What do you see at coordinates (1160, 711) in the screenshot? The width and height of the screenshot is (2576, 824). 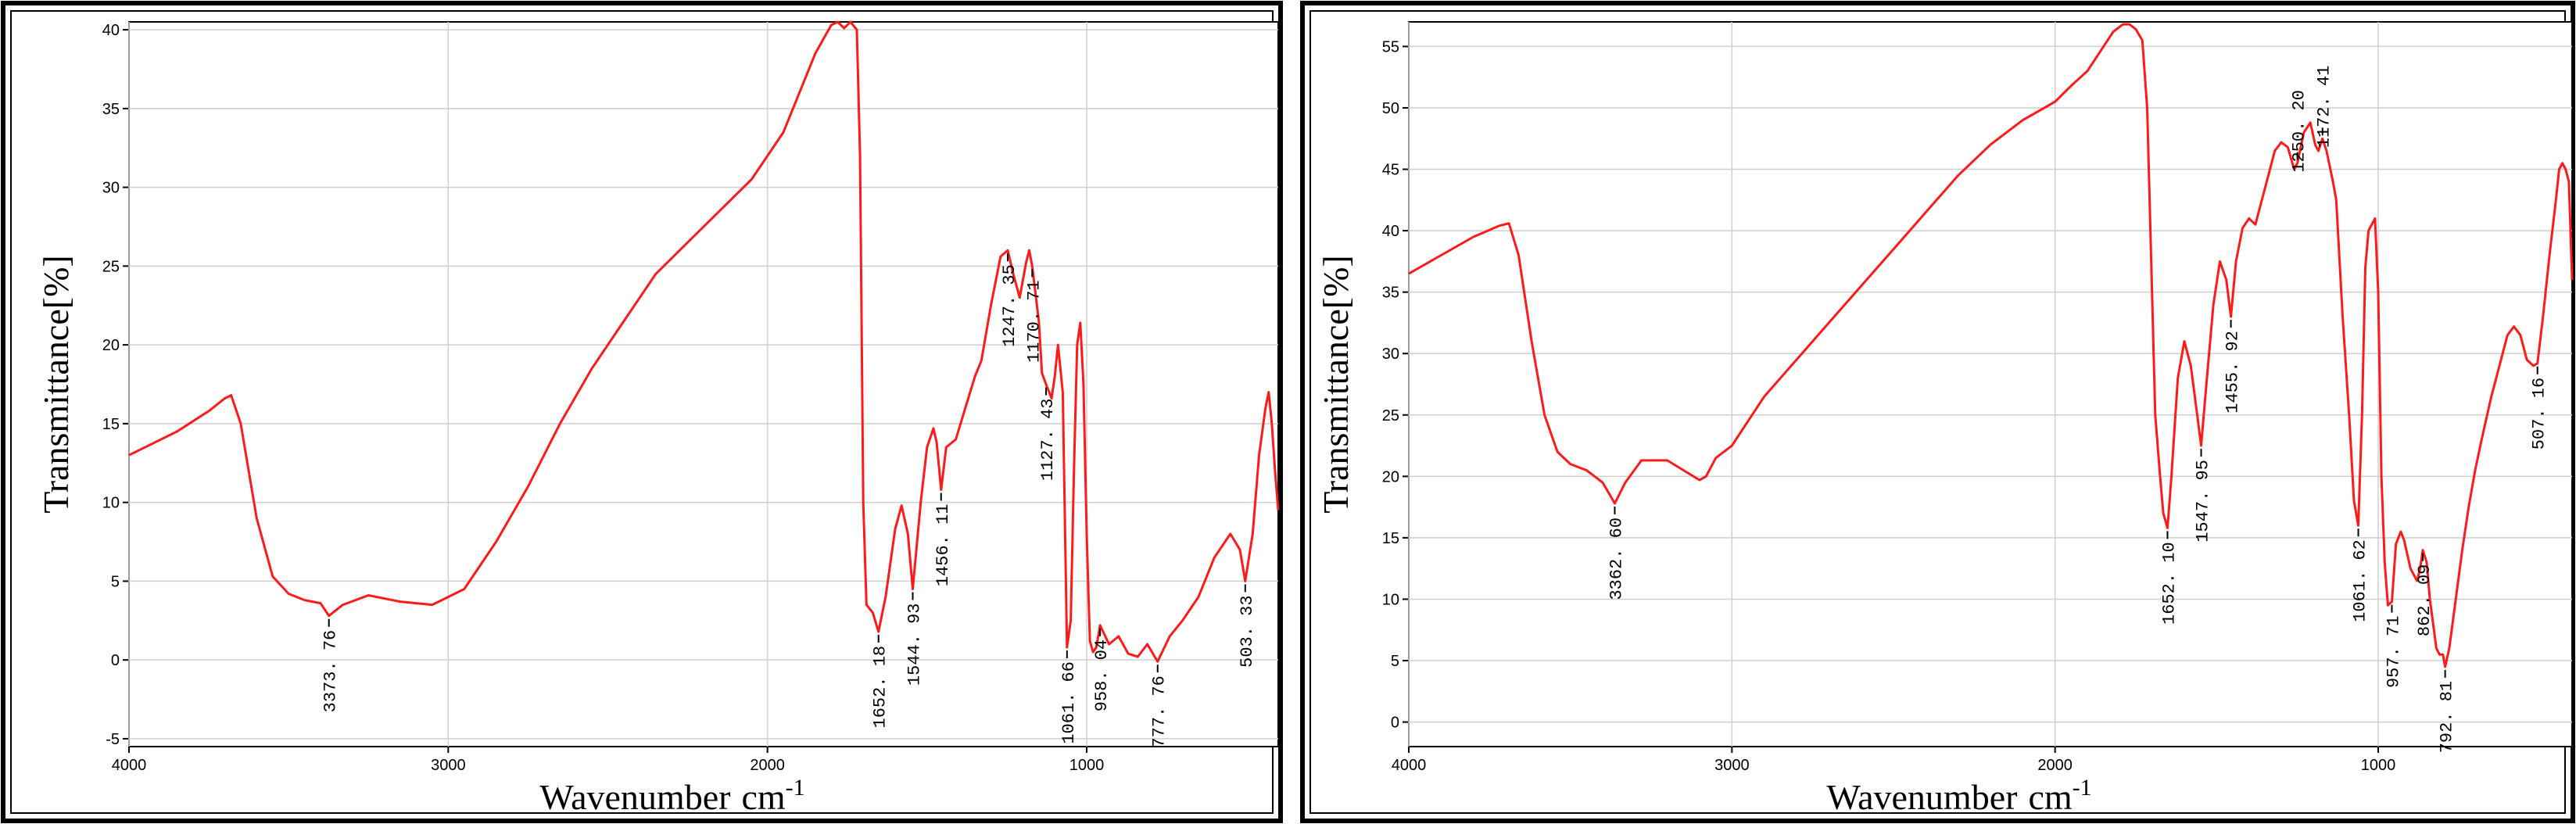 I see `peak-label: 777. 76` at bounding box center [1160, 711].